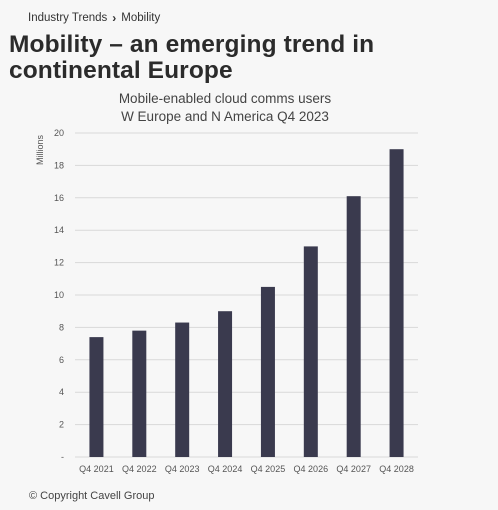  Describe the element at coordinates (353, 469) in the screenshot. I see `x-tick-label: Q4 2027` at that location.